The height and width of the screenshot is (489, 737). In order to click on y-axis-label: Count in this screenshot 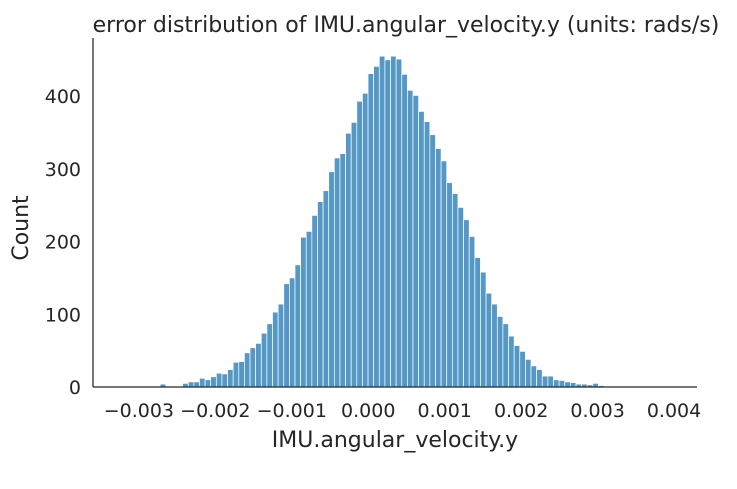, I will do `click(21, 228)`.